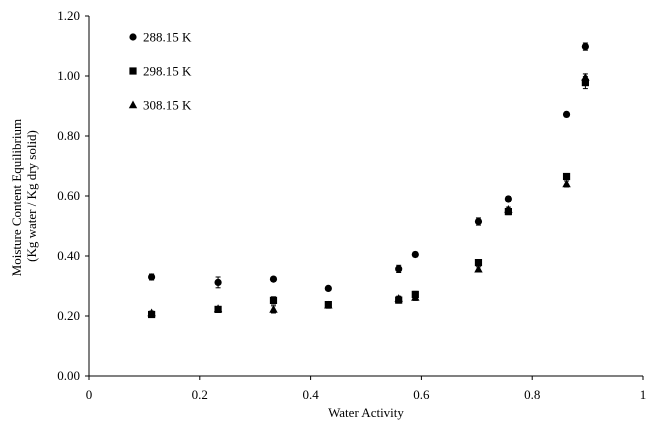 The width and height of the screenshot is (646, 425). I want to click on y-tick-label: 0.20, so click(68, 315).